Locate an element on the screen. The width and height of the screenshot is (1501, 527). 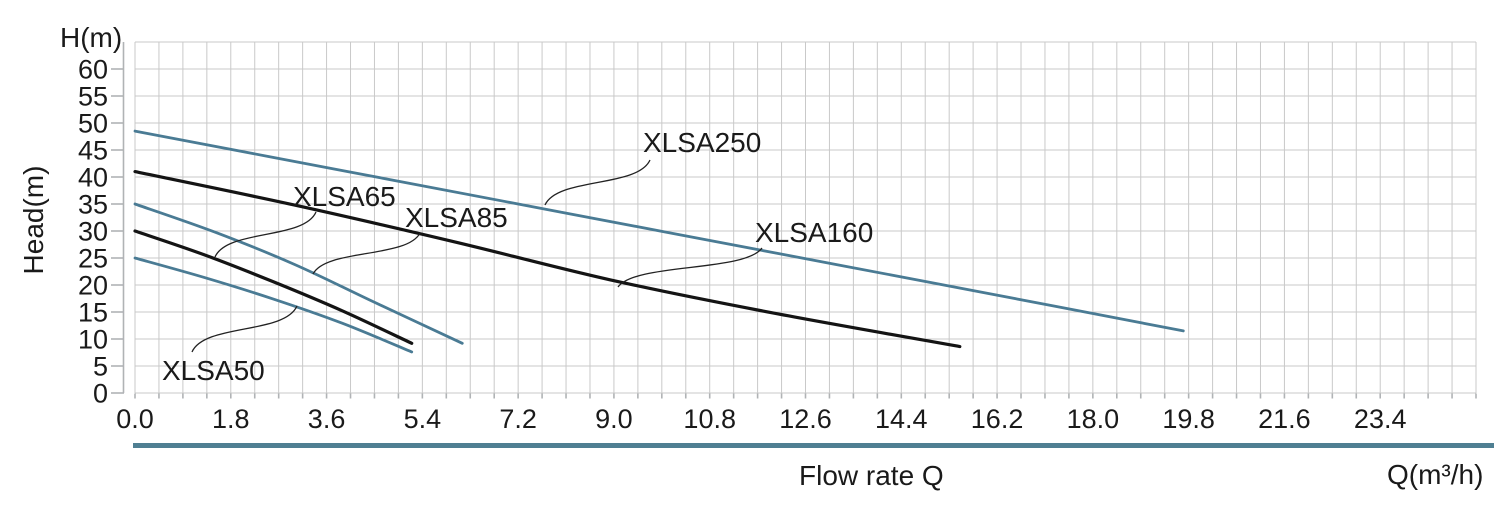
leader-line-xlsa50 is located at coordinates (244, 329).